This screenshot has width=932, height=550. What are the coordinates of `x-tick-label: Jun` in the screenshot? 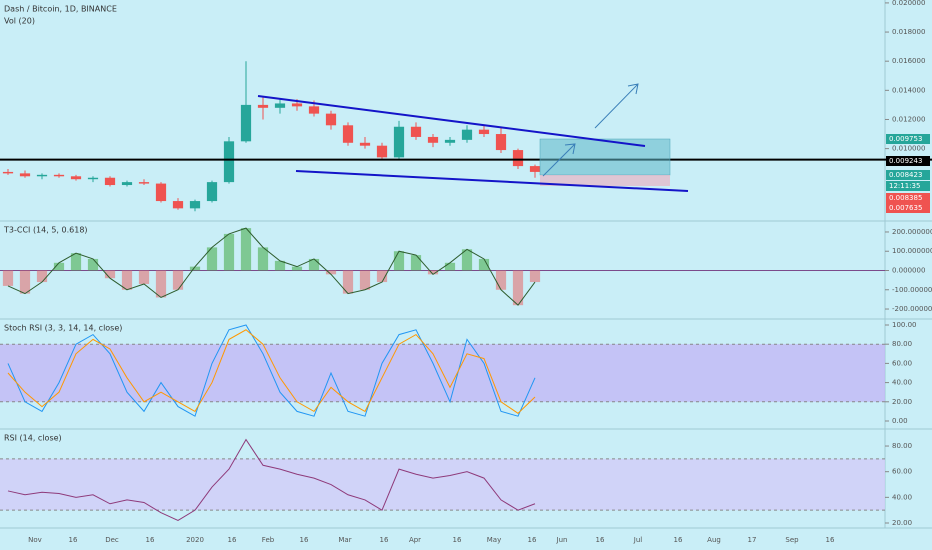 It's located at (562, 540).